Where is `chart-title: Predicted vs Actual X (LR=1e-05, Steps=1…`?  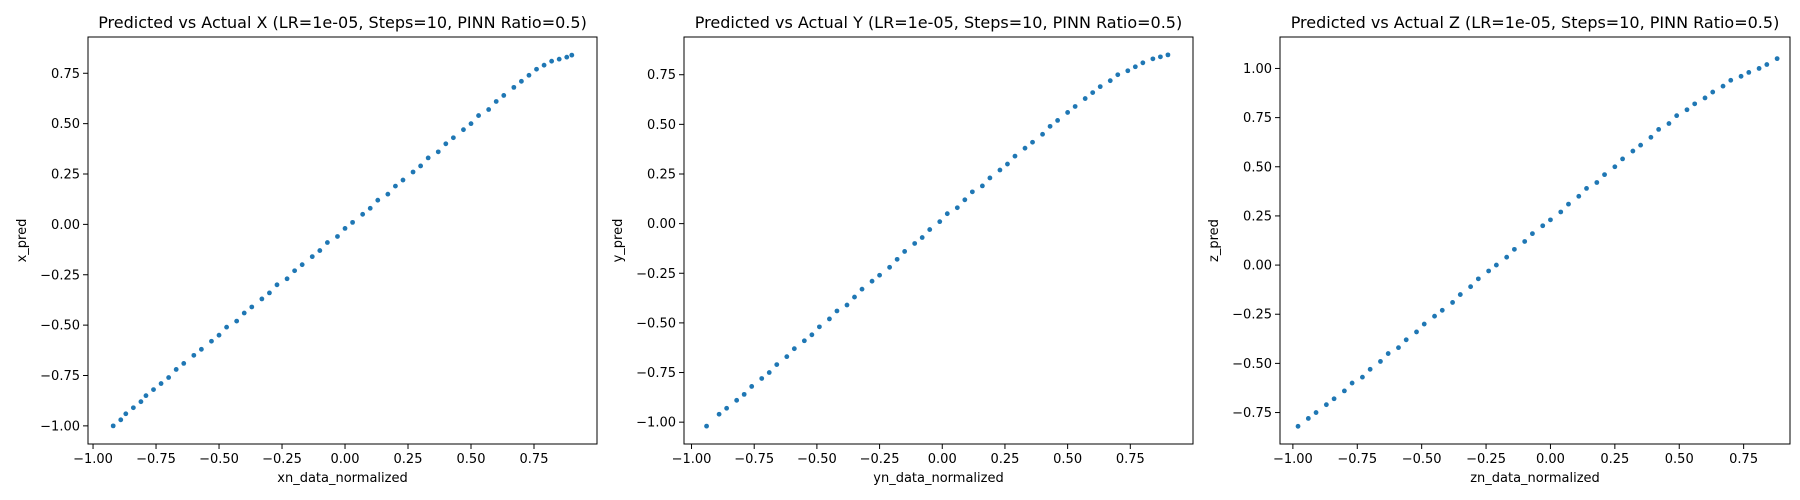 chart-title: Predicted vs Actual X (LR=1e-05, Steps=1… is located at coordinates (342, 22).